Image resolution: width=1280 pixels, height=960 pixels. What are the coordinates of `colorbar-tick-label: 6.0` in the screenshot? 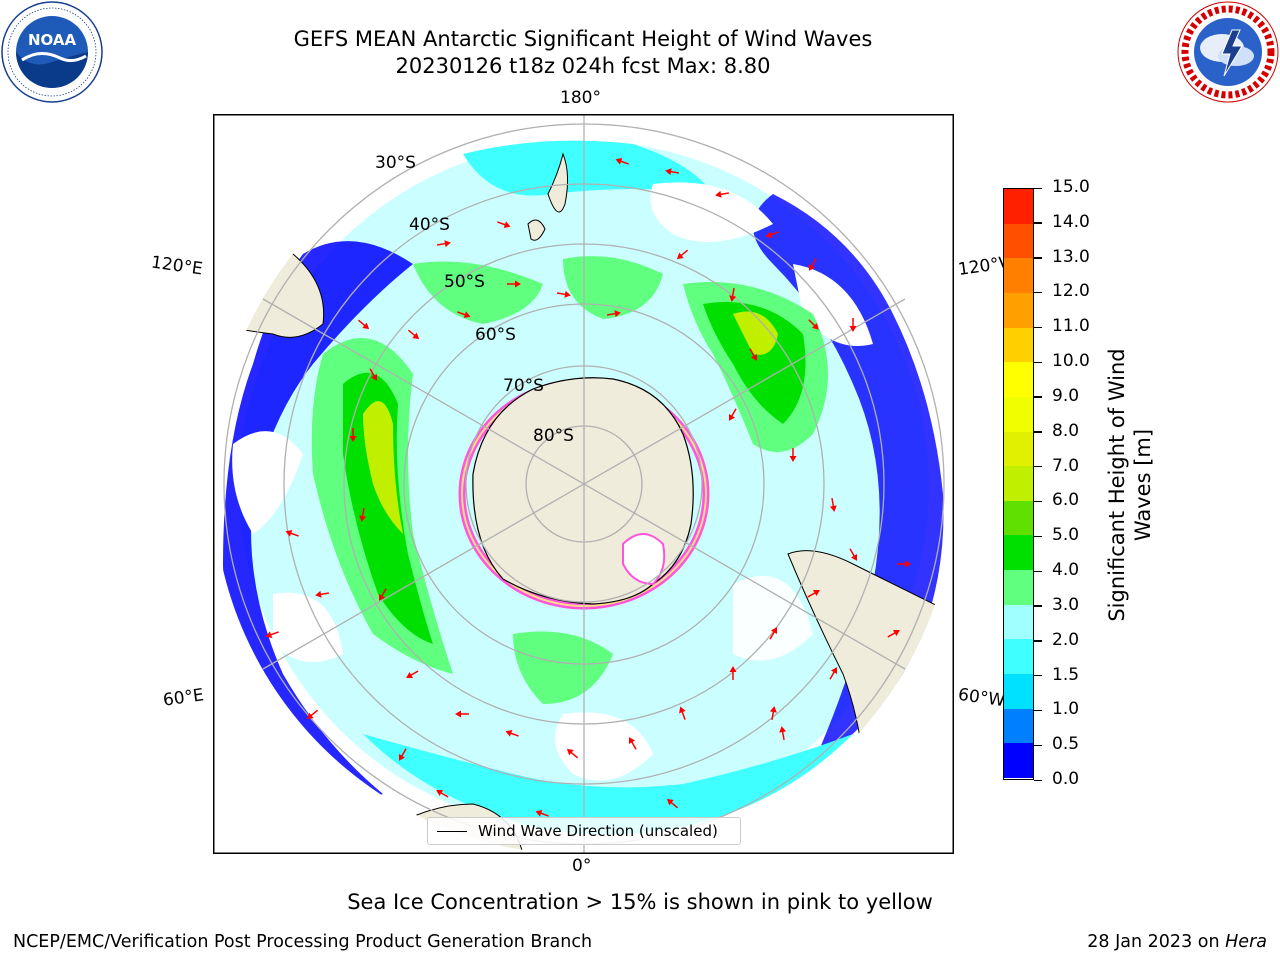 It's located at (1066, 500).